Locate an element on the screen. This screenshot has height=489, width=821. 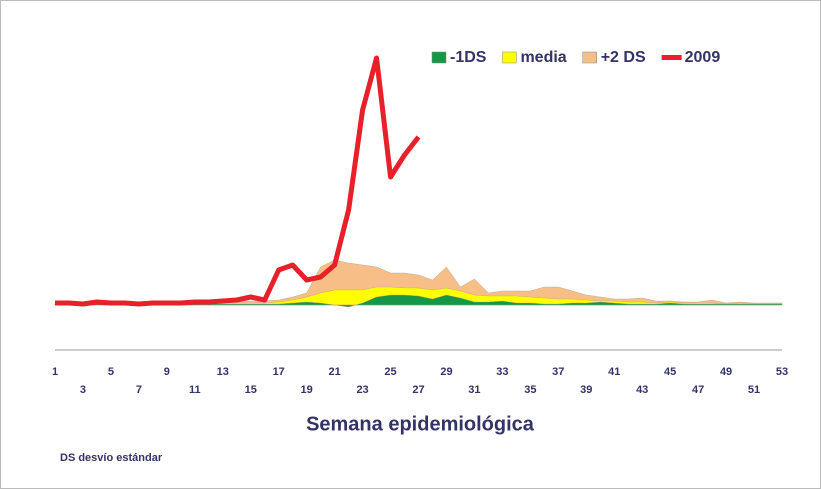
x-tick-label: 25 is located at coordinates (390, 372).